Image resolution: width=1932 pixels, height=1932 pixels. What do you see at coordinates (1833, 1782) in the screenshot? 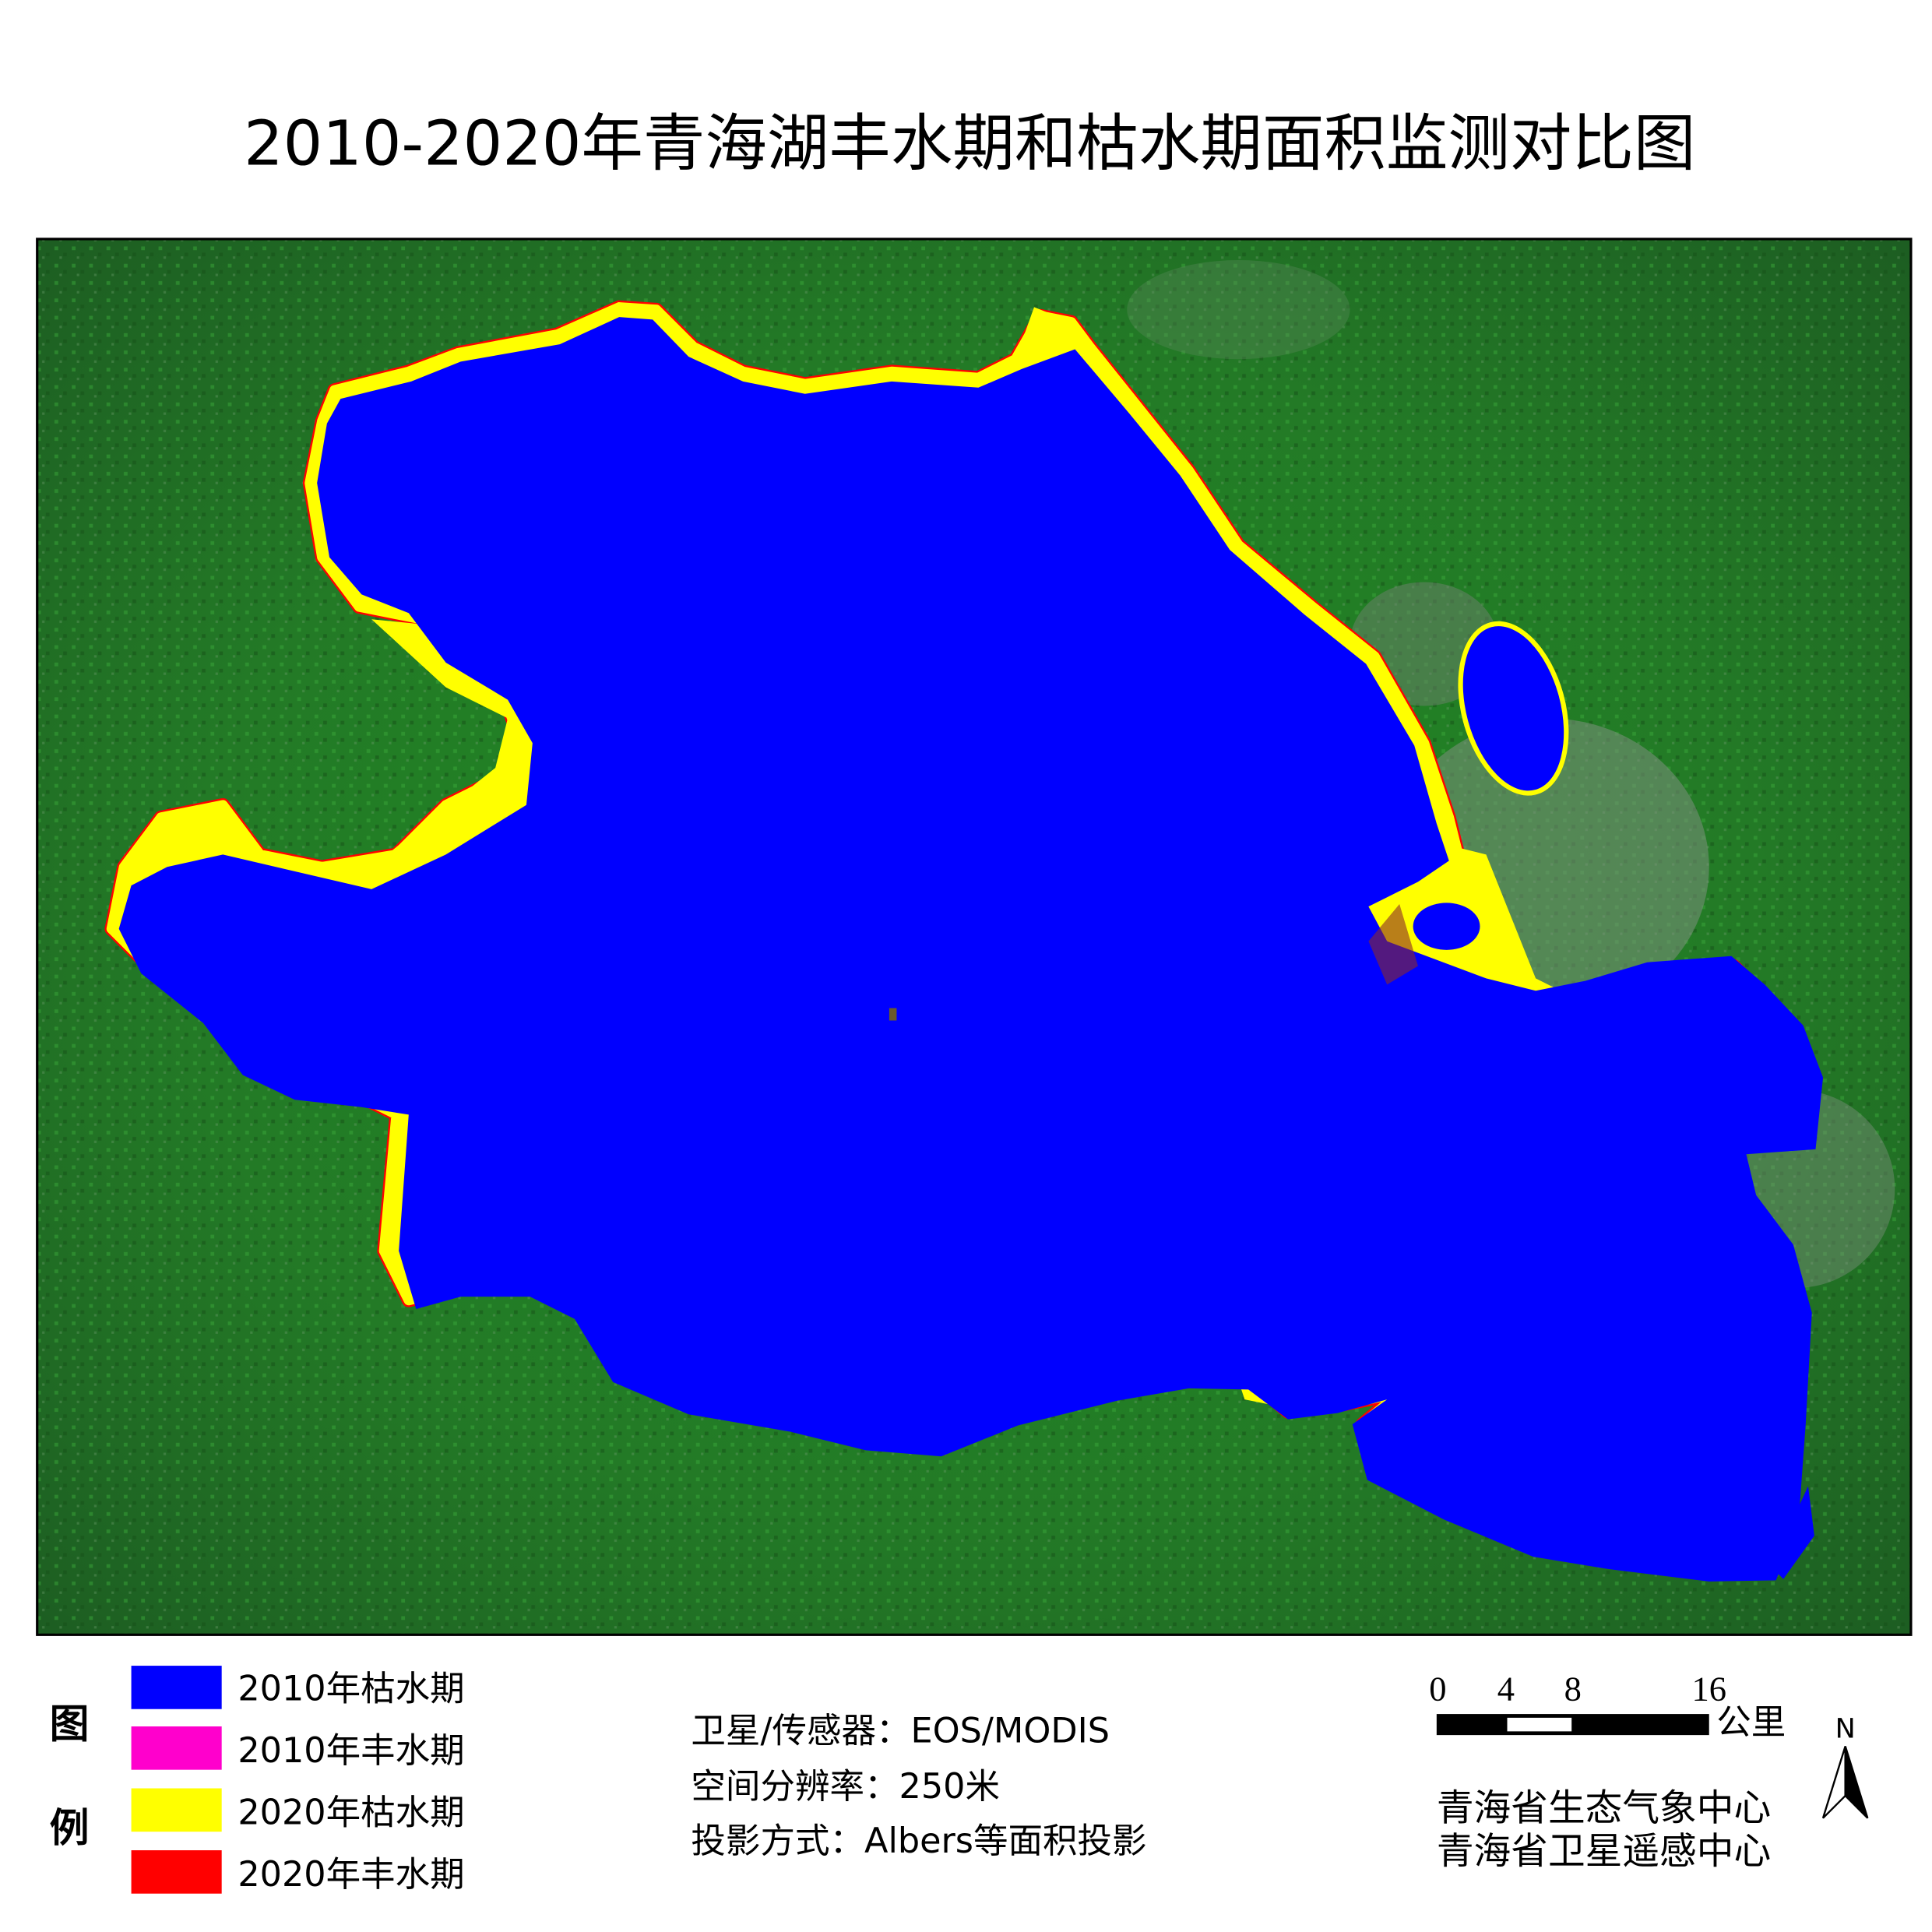
I see `north-arrow-icon` at bounding box center [1833, 1782].